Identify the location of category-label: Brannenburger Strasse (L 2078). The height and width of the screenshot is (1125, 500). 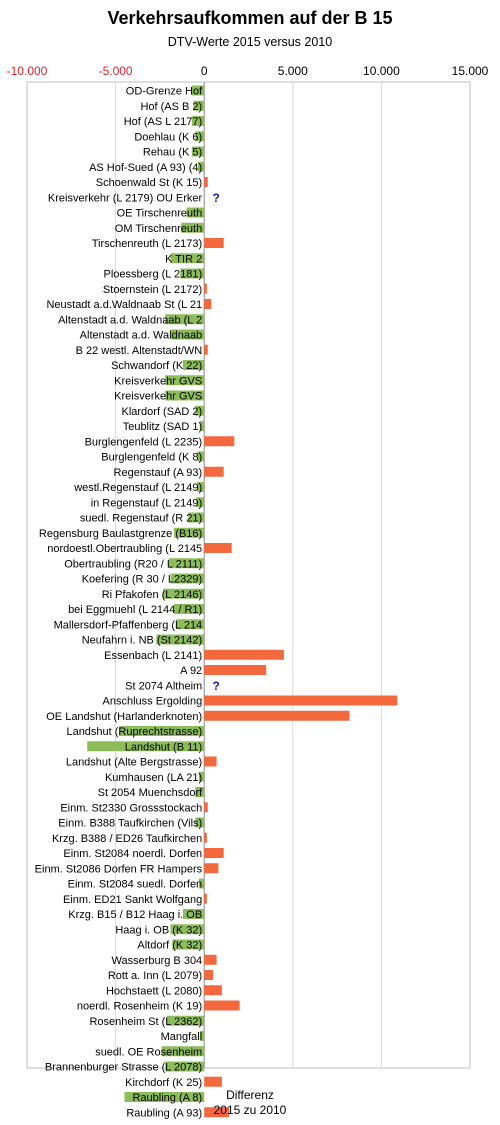
(123, 1068).